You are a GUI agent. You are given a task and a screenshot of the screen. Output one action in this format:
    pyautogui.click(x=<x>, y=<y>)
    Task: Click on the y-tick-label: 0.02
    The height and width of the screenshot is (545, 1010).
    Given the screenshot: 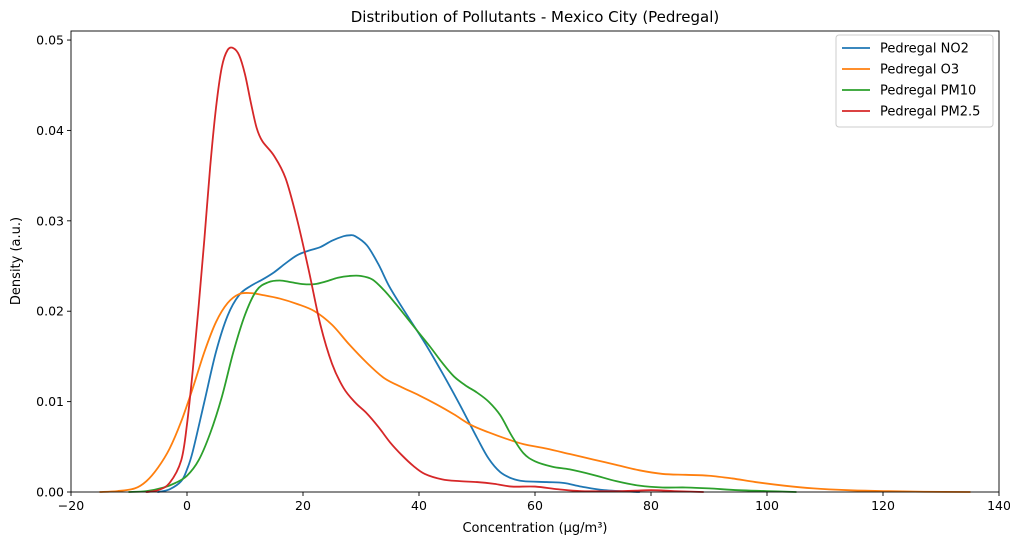 What is the action you would take?
    pyautogui.click(x=50, y=311)
    